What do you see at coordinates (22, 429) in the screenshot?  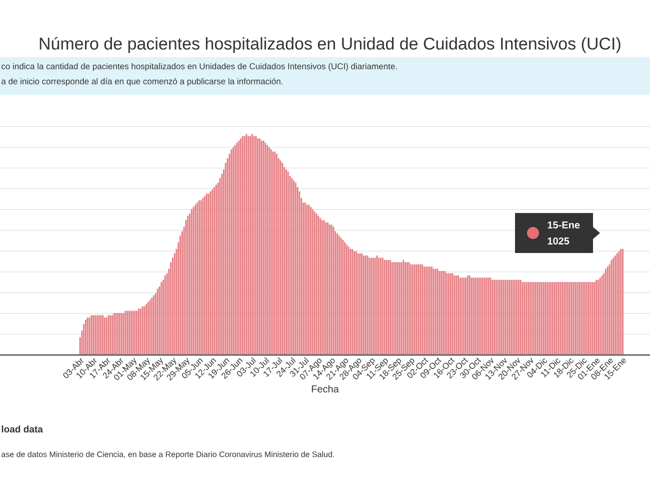 I see `text: load data` at bounding box center [22, 429].